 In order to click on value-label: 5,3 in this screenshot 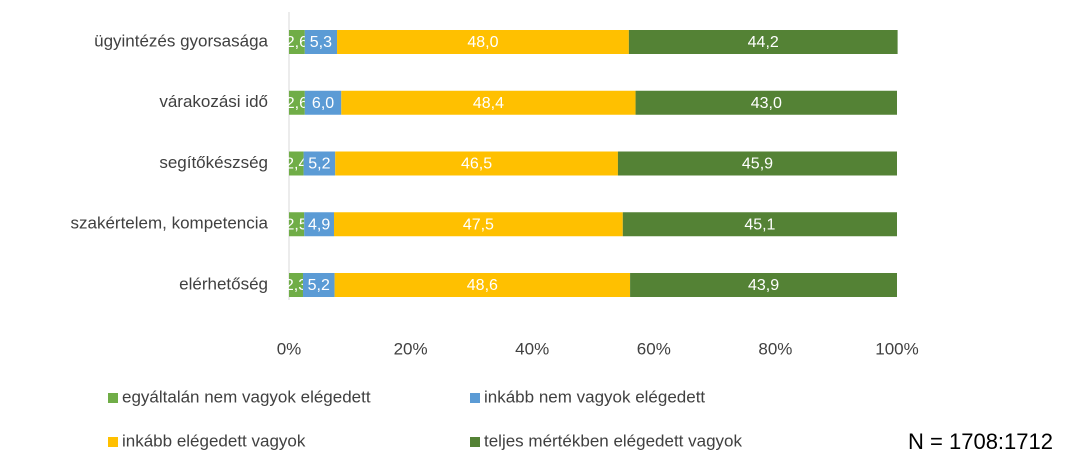, I will do `click(321, 42)`.